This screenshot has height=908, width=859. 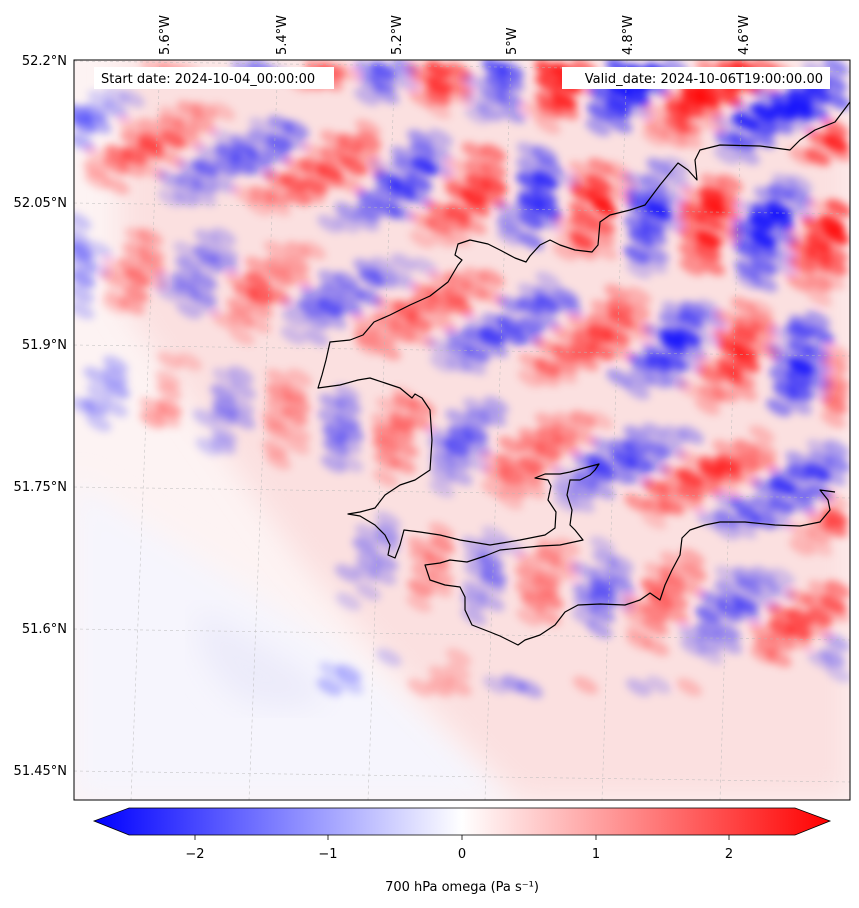 What do you see at coordinates (165, 35) in the screenshot?
I see `lon-label: 5.6°W` at bounding box center [165, 35].